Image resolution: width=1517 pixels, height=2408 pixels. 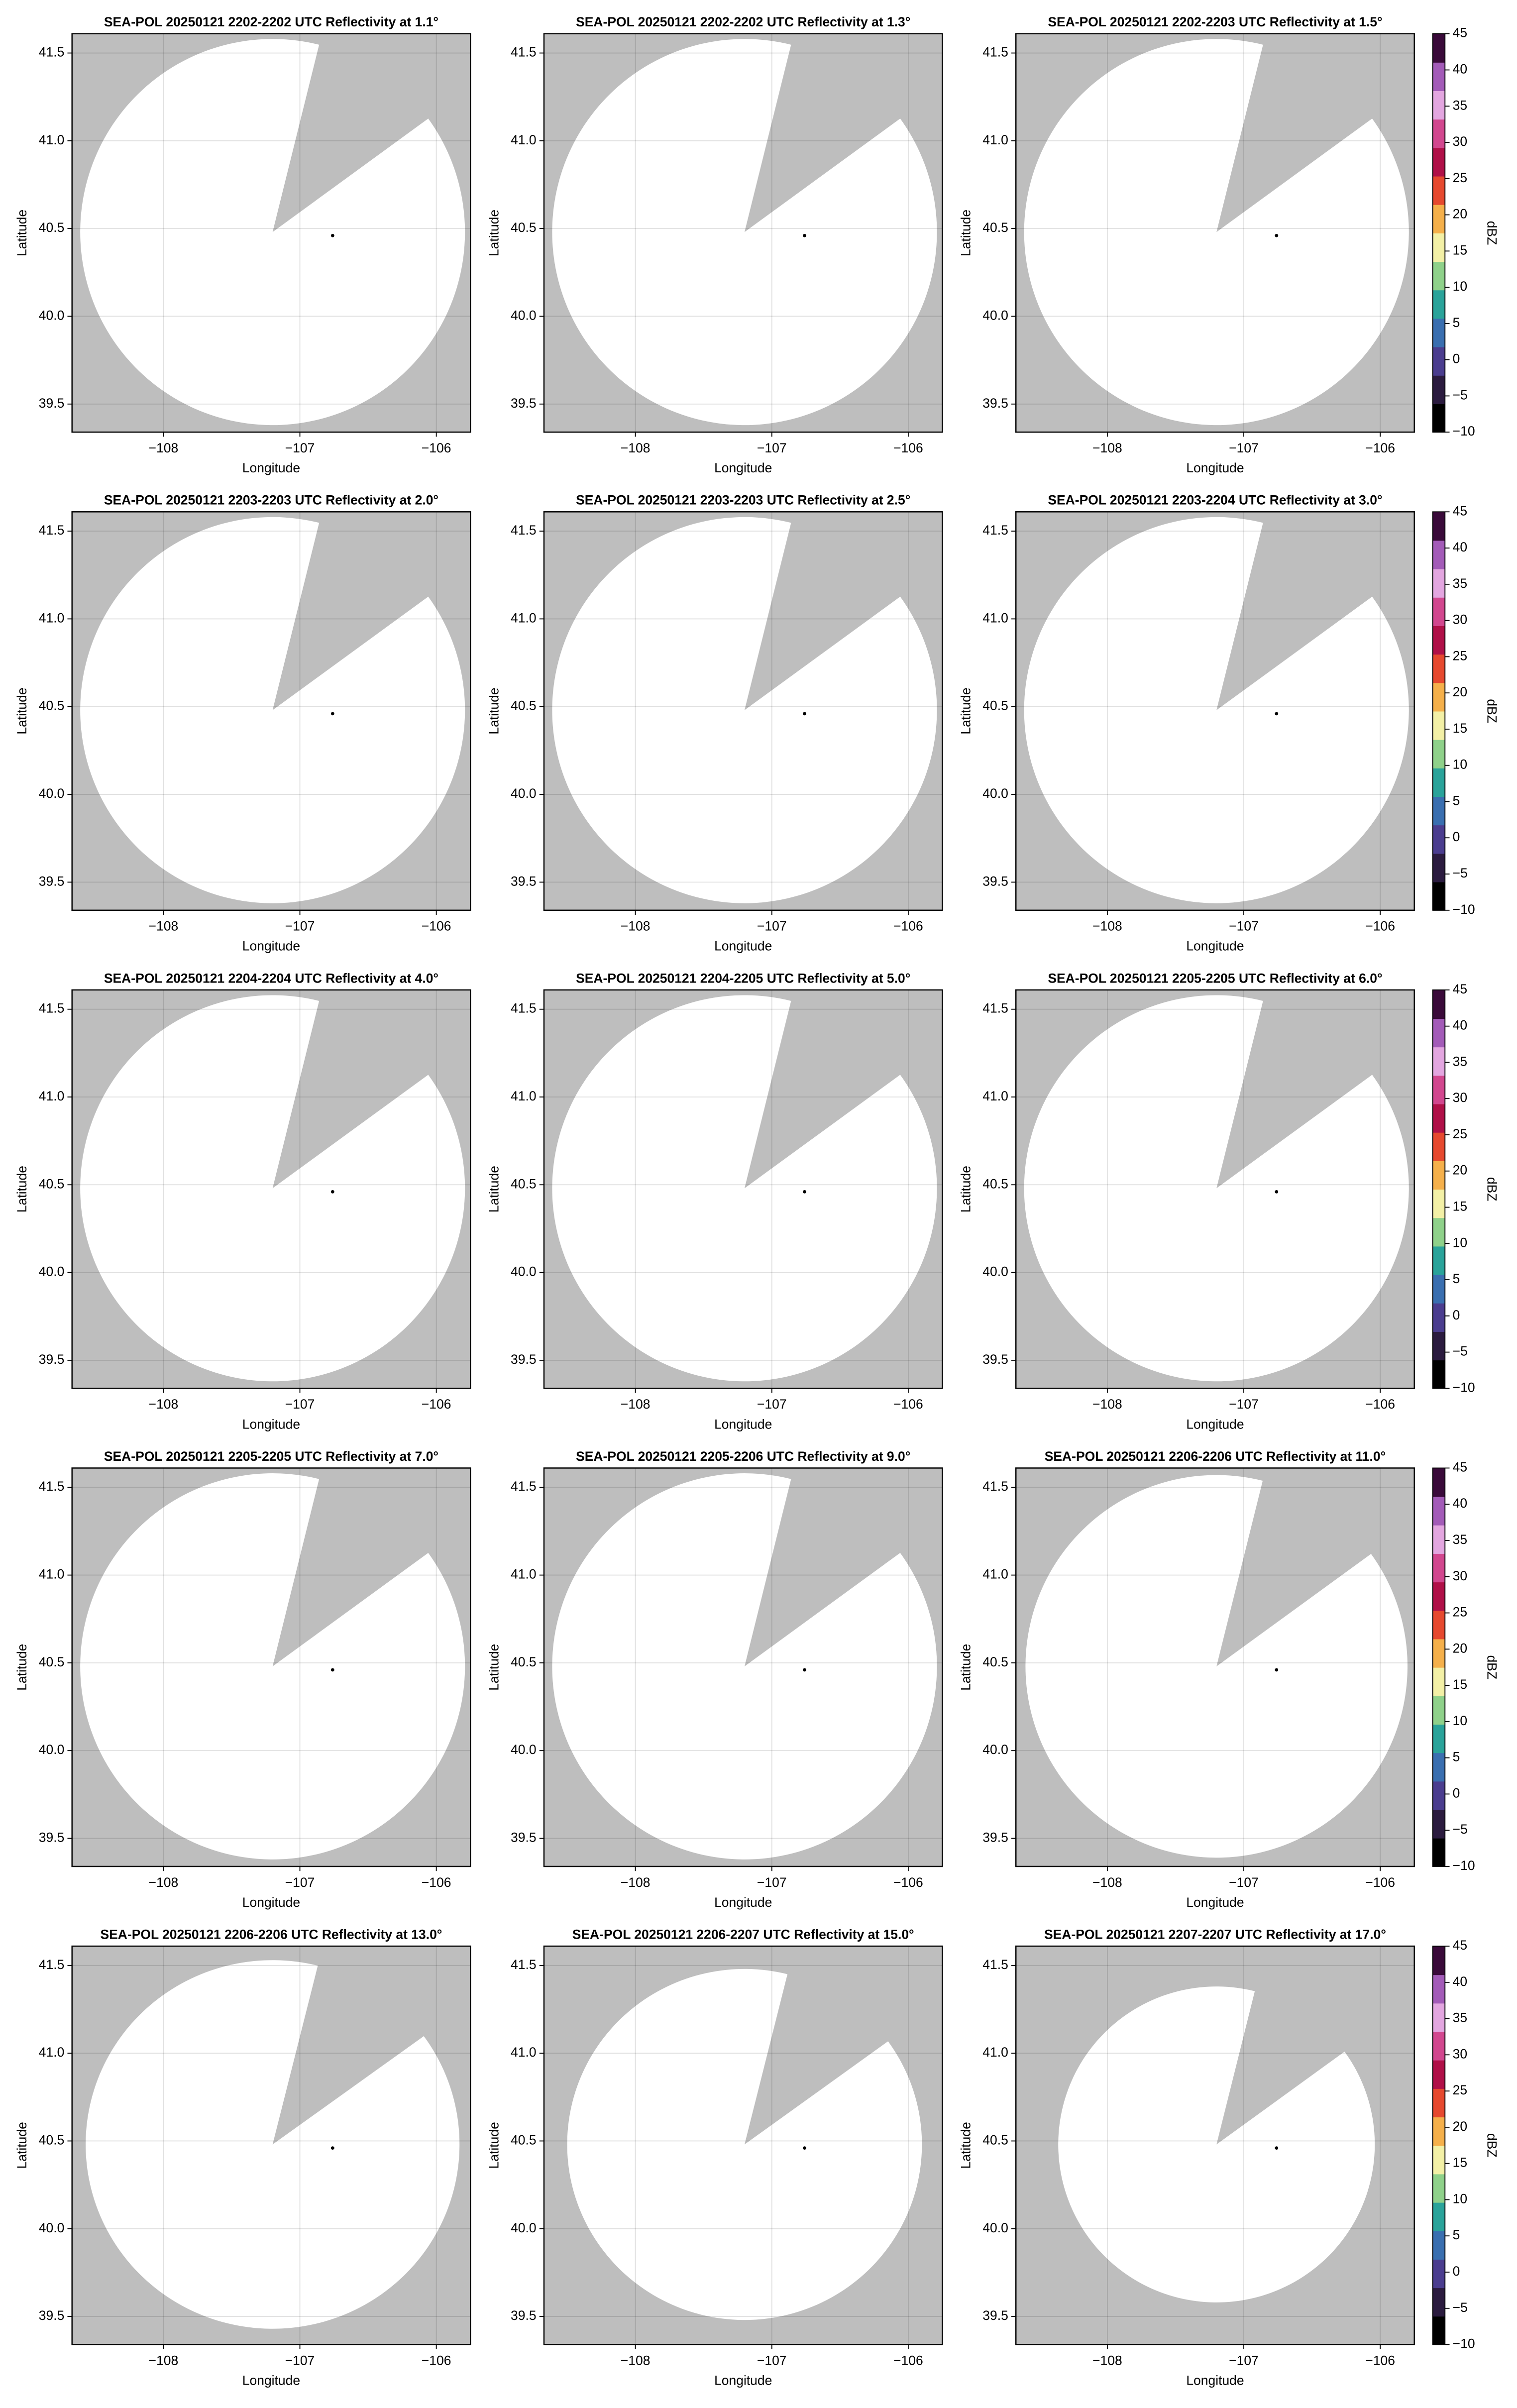 I want to click on colorbar-tick-label: −5, so click(x=1460, y=873).